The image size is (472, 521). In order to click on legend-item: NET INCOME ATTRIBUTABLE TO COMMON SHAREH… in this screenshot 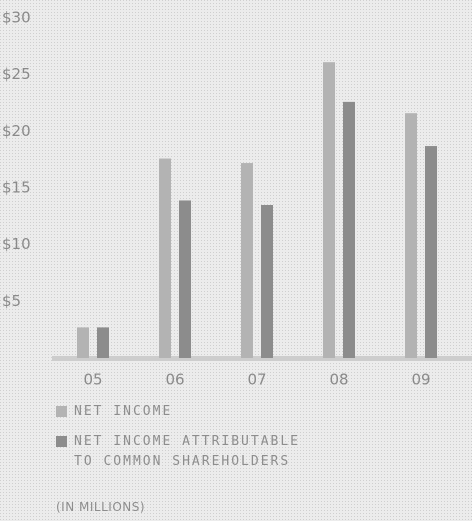, I will do `click(185, 452)`.